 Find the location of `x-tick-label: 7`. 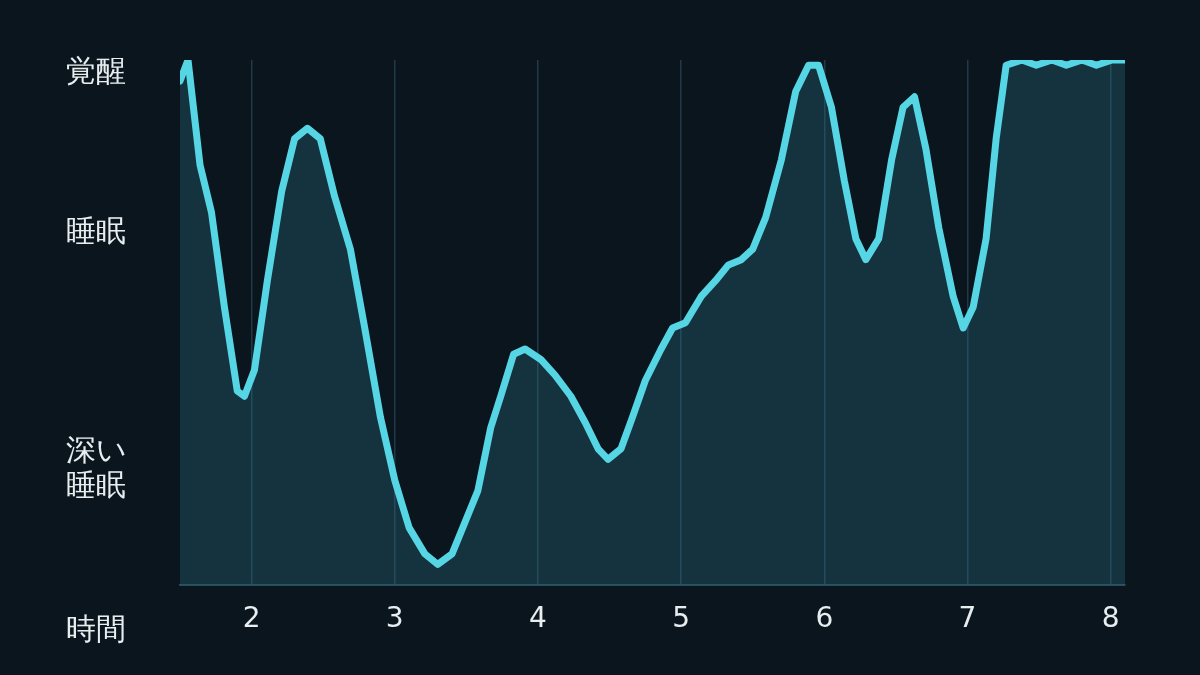

x-tick-label: 7 is located at coordinates (967, 618).